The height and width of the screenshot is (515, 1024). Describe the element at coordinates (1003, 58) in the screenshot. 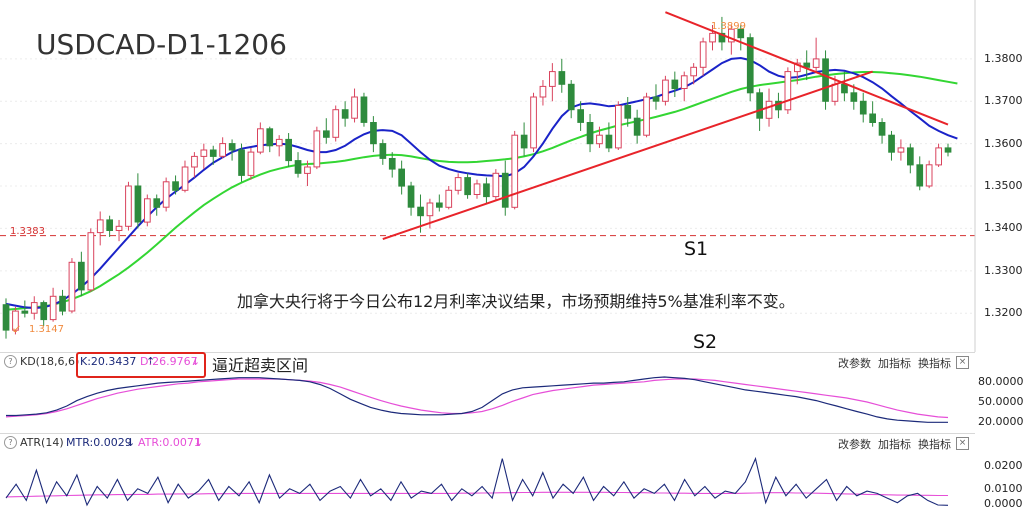

I see `price-tick-label: 1.3800` at that location.